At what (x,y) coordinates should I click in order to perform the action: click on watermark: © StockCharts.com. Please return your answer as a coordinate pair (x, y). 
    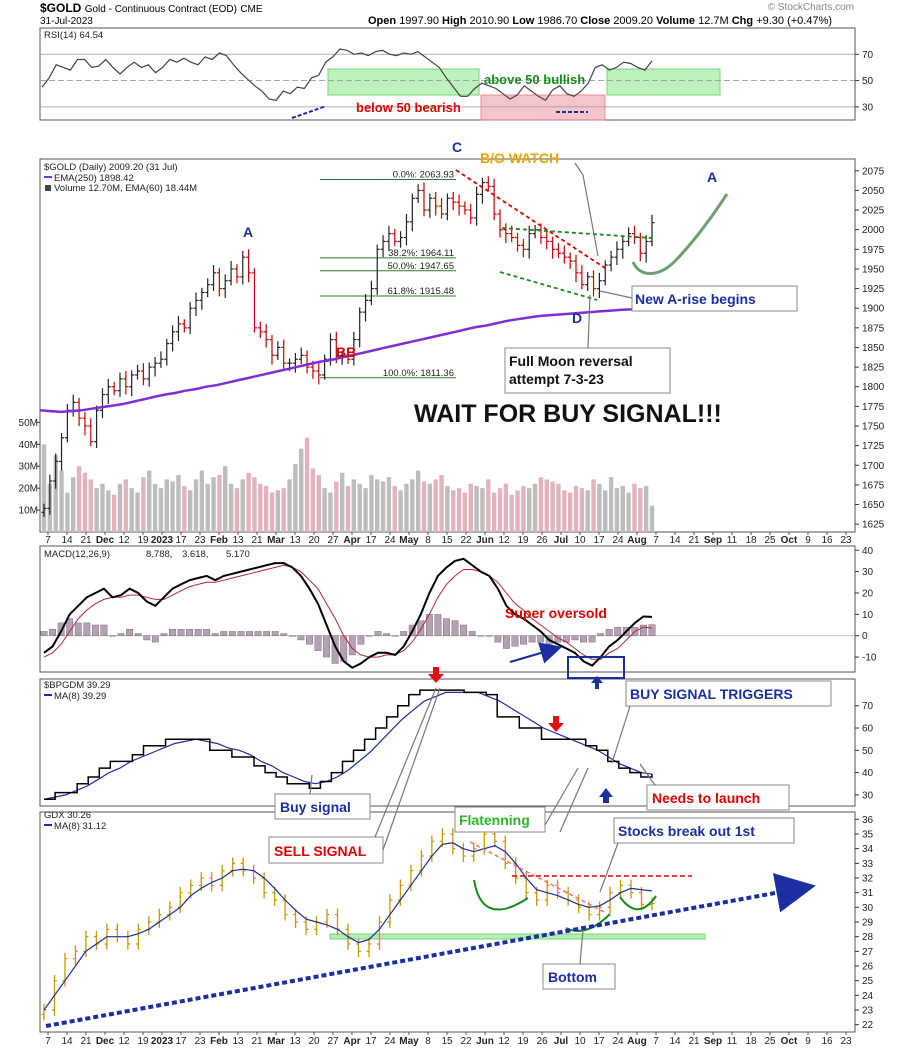
    Looking at the image, I should click on (810, 7).